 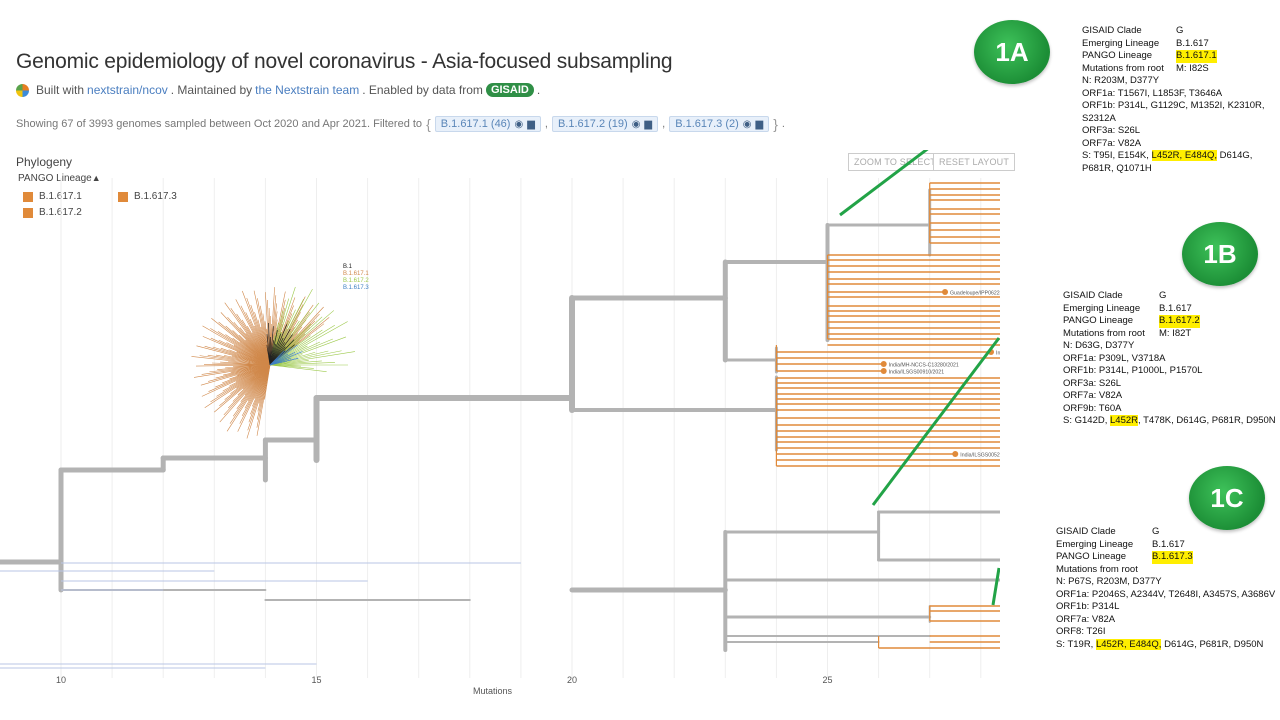 What do you see at coordinates (974, 162) in the screenshot?
I see `reset-layout-button: RESET LAYOUT` at bounding box center [974, 162].